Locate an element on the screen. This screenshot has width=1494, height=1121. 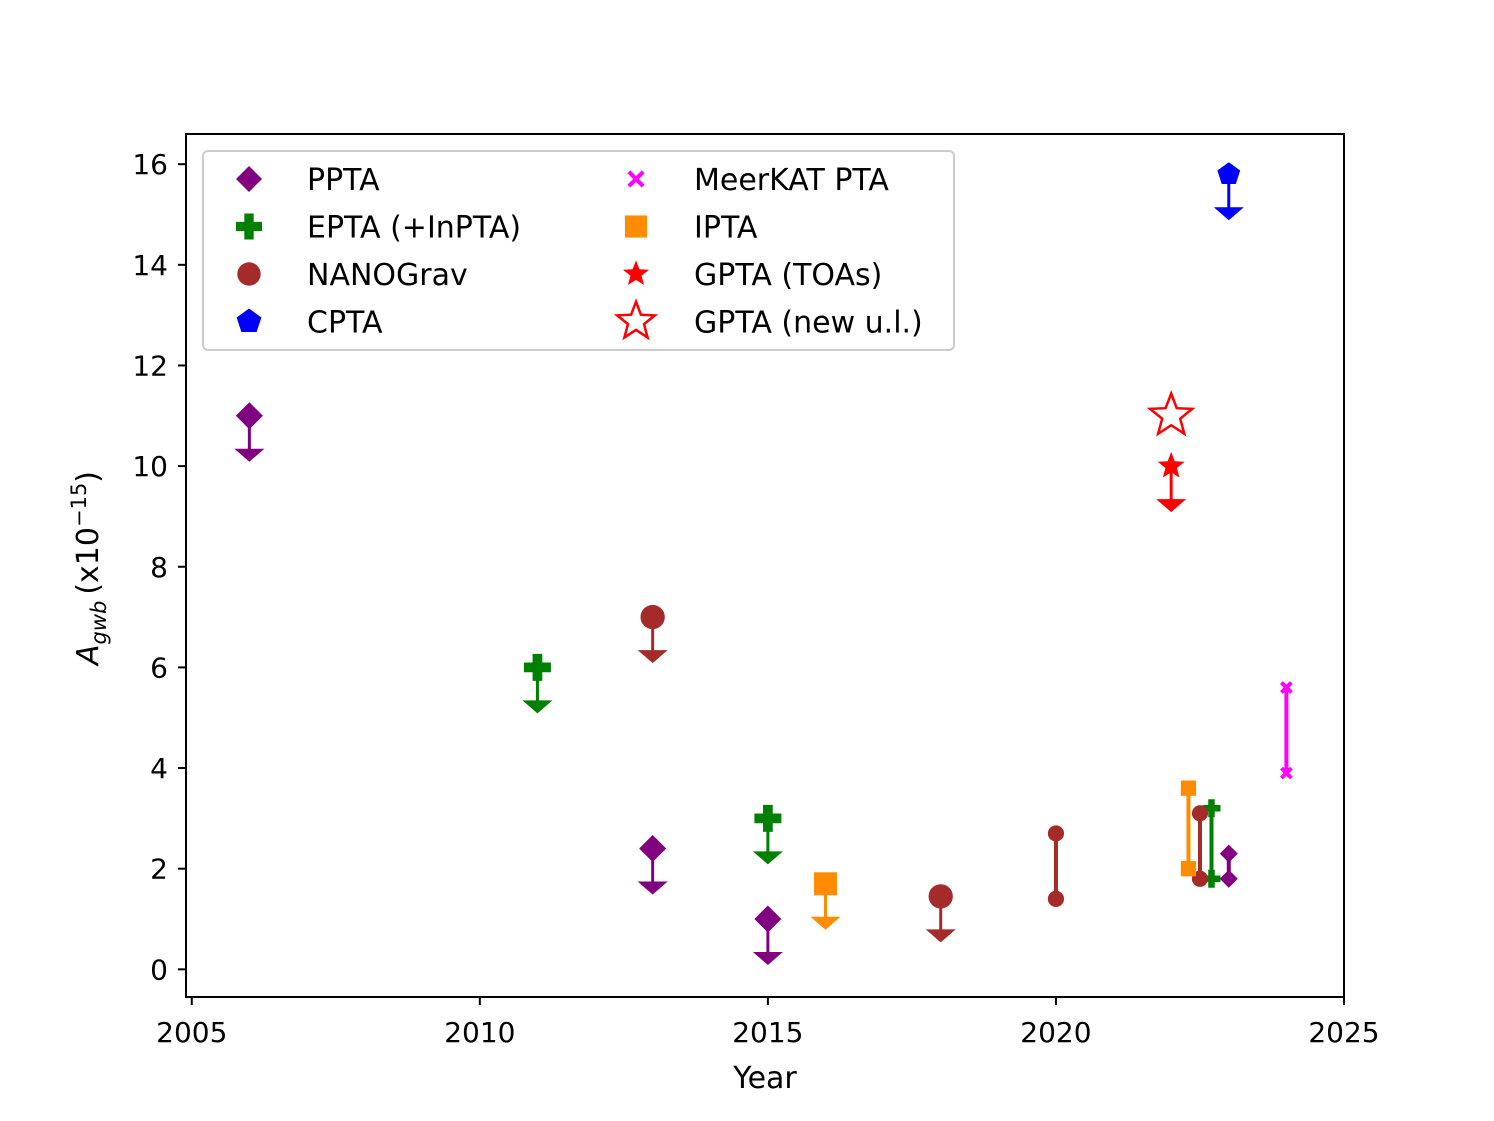
y-label-symbol: A is located at coordinates (88, 656).